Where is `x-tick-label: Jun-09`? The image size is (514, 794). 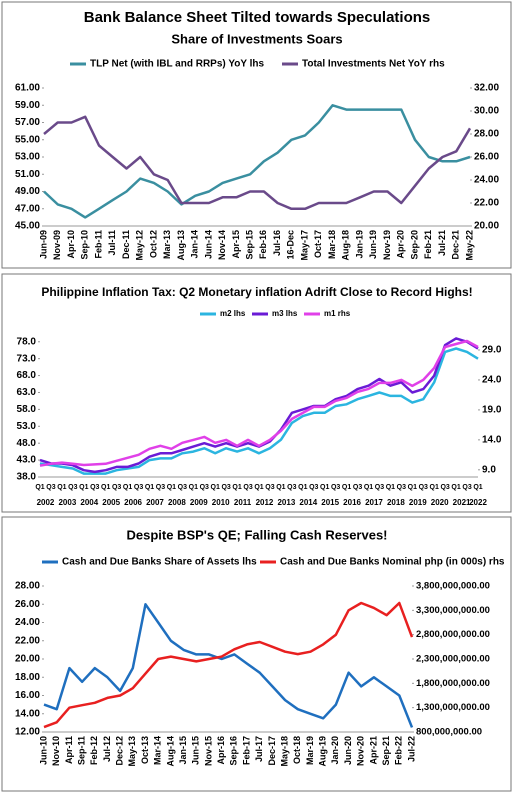
x-tick-label: Jun-09 is located at coordinates (43, 244).